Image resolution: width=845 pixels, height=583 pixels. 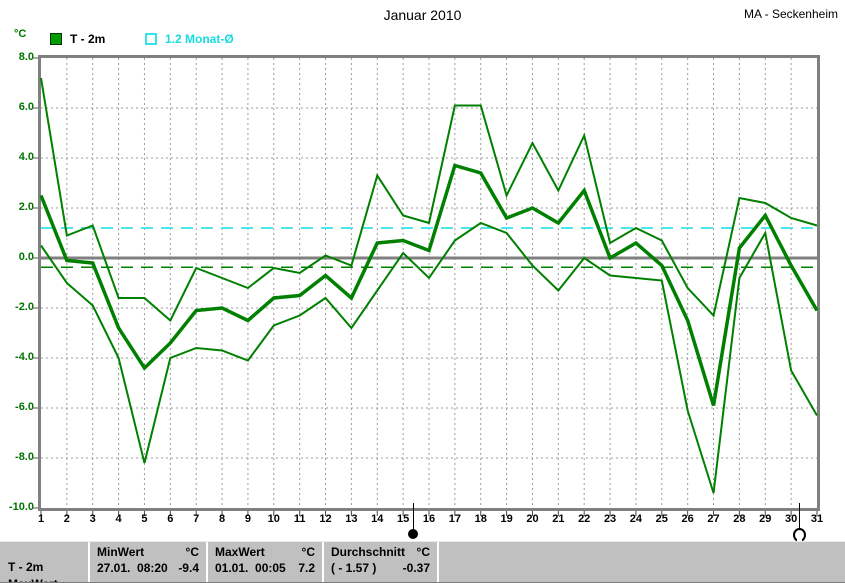 What do you see at coordinates (250, 568) in the screenshot?
I see `maxwert-timestamp: 01.01. 00:05` at bounding box center [250, 568].